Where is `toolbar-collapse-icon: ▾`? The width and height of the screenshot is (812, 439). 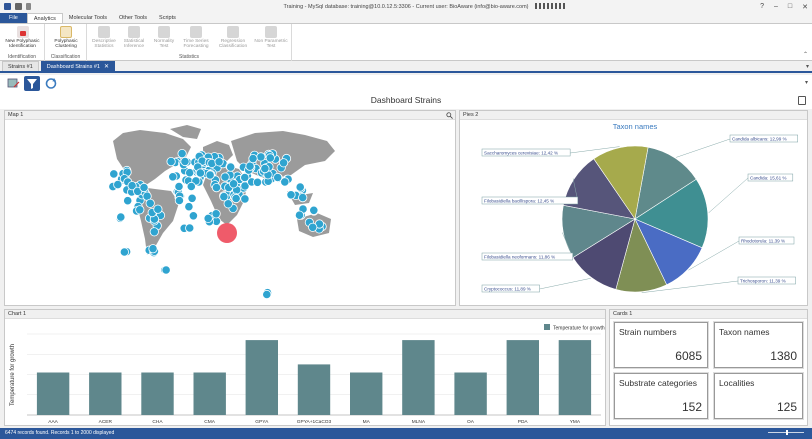 toolbar-collapse-icon: ▾ is located at coordinates (806, 83).